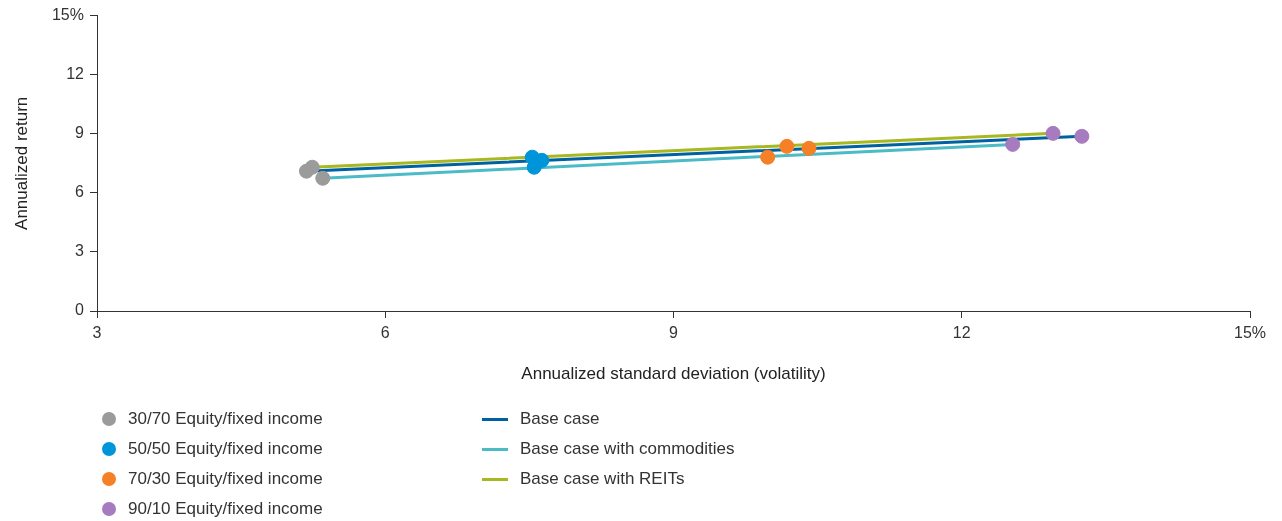 This screenshot has height=521, width=1282. I want to click on x-tick-label: 15%, so click(1250, 333).